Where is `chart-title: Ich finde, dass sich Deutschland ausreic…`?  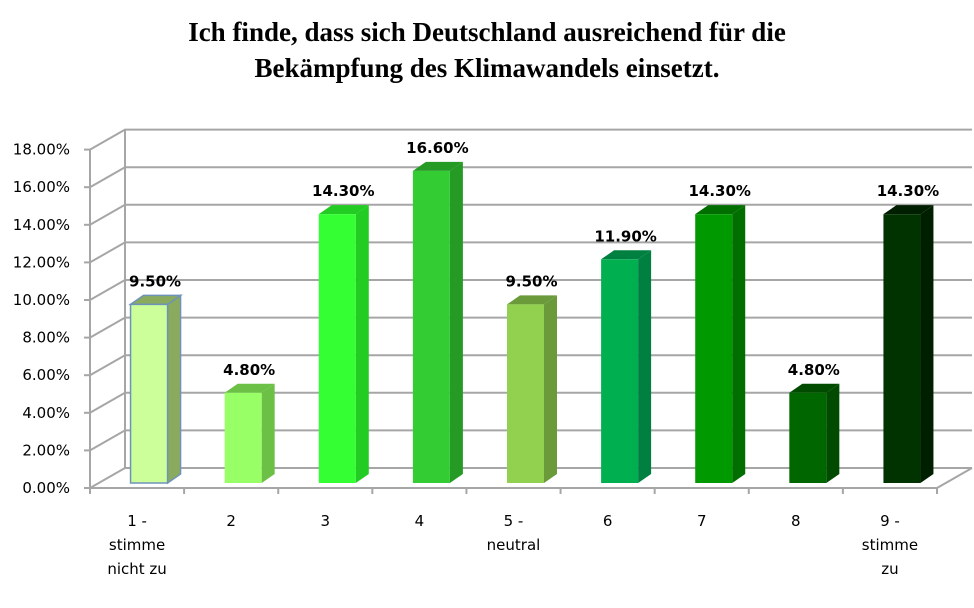
chart-title: Ich finde, dass sich Deutschland ausreic… is located at coordinates (487, 50).